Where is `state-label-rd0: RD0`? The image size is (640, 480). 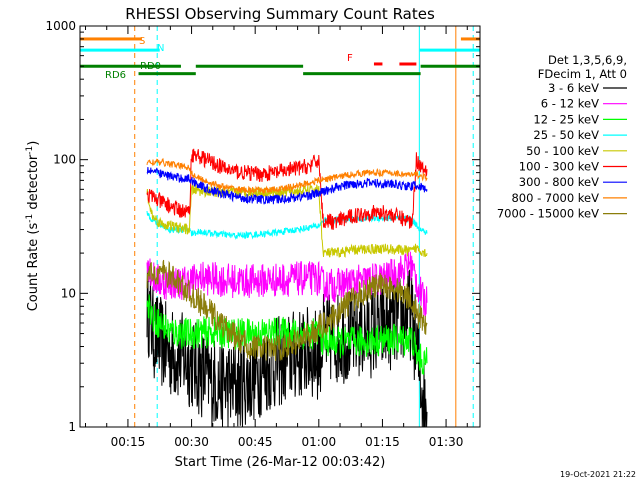
state-label-rd0: RD0 is located at coordinates (150, 66).